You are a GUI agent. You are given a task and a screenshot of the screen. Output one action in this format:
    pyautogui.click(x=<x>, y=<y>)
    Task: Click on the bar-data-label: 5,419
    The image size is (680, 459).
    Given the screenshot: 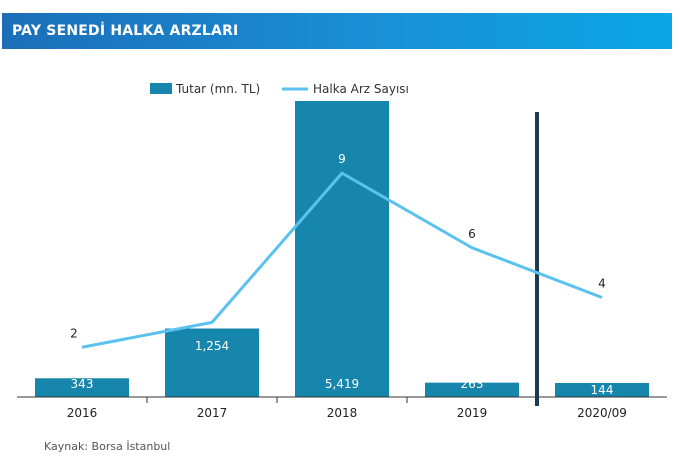 What is the action you would take?
    pyautogui.click(x=342, y=384)
    